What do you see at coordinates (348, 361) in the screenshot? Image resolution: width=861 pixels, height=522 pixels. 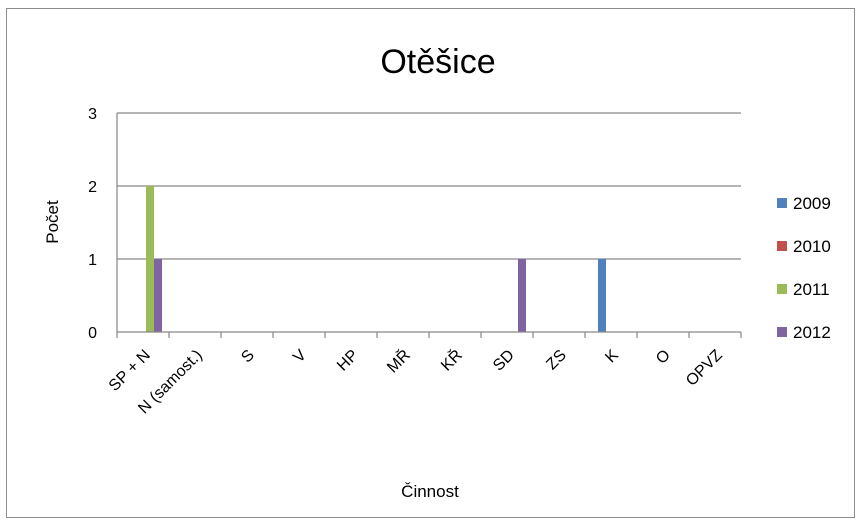 I see `x-tick-label: HP` at bounding box center [348, 361].